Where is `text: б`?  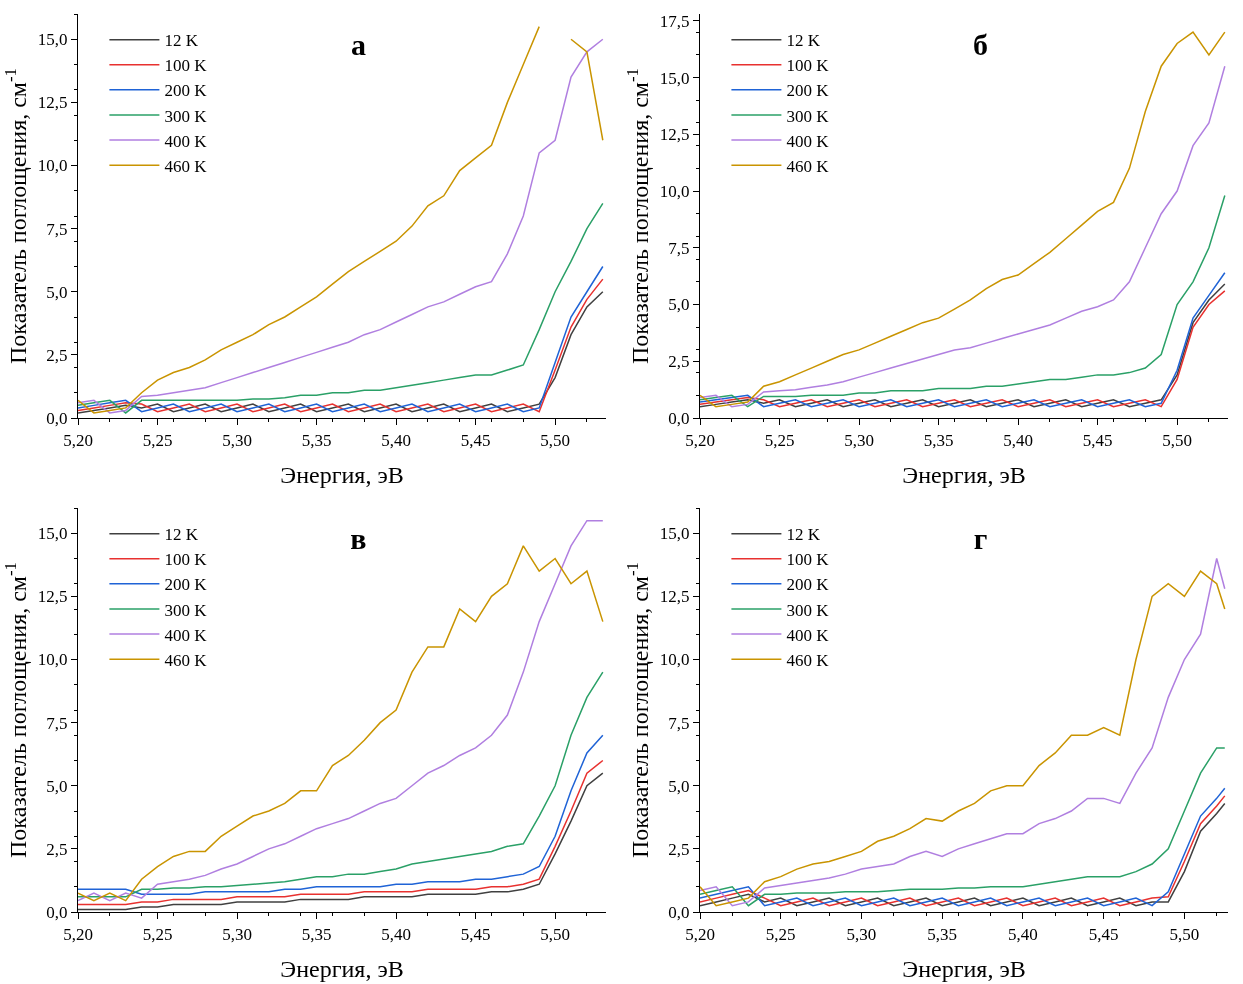
text: б is located at coordinates (980, 45).